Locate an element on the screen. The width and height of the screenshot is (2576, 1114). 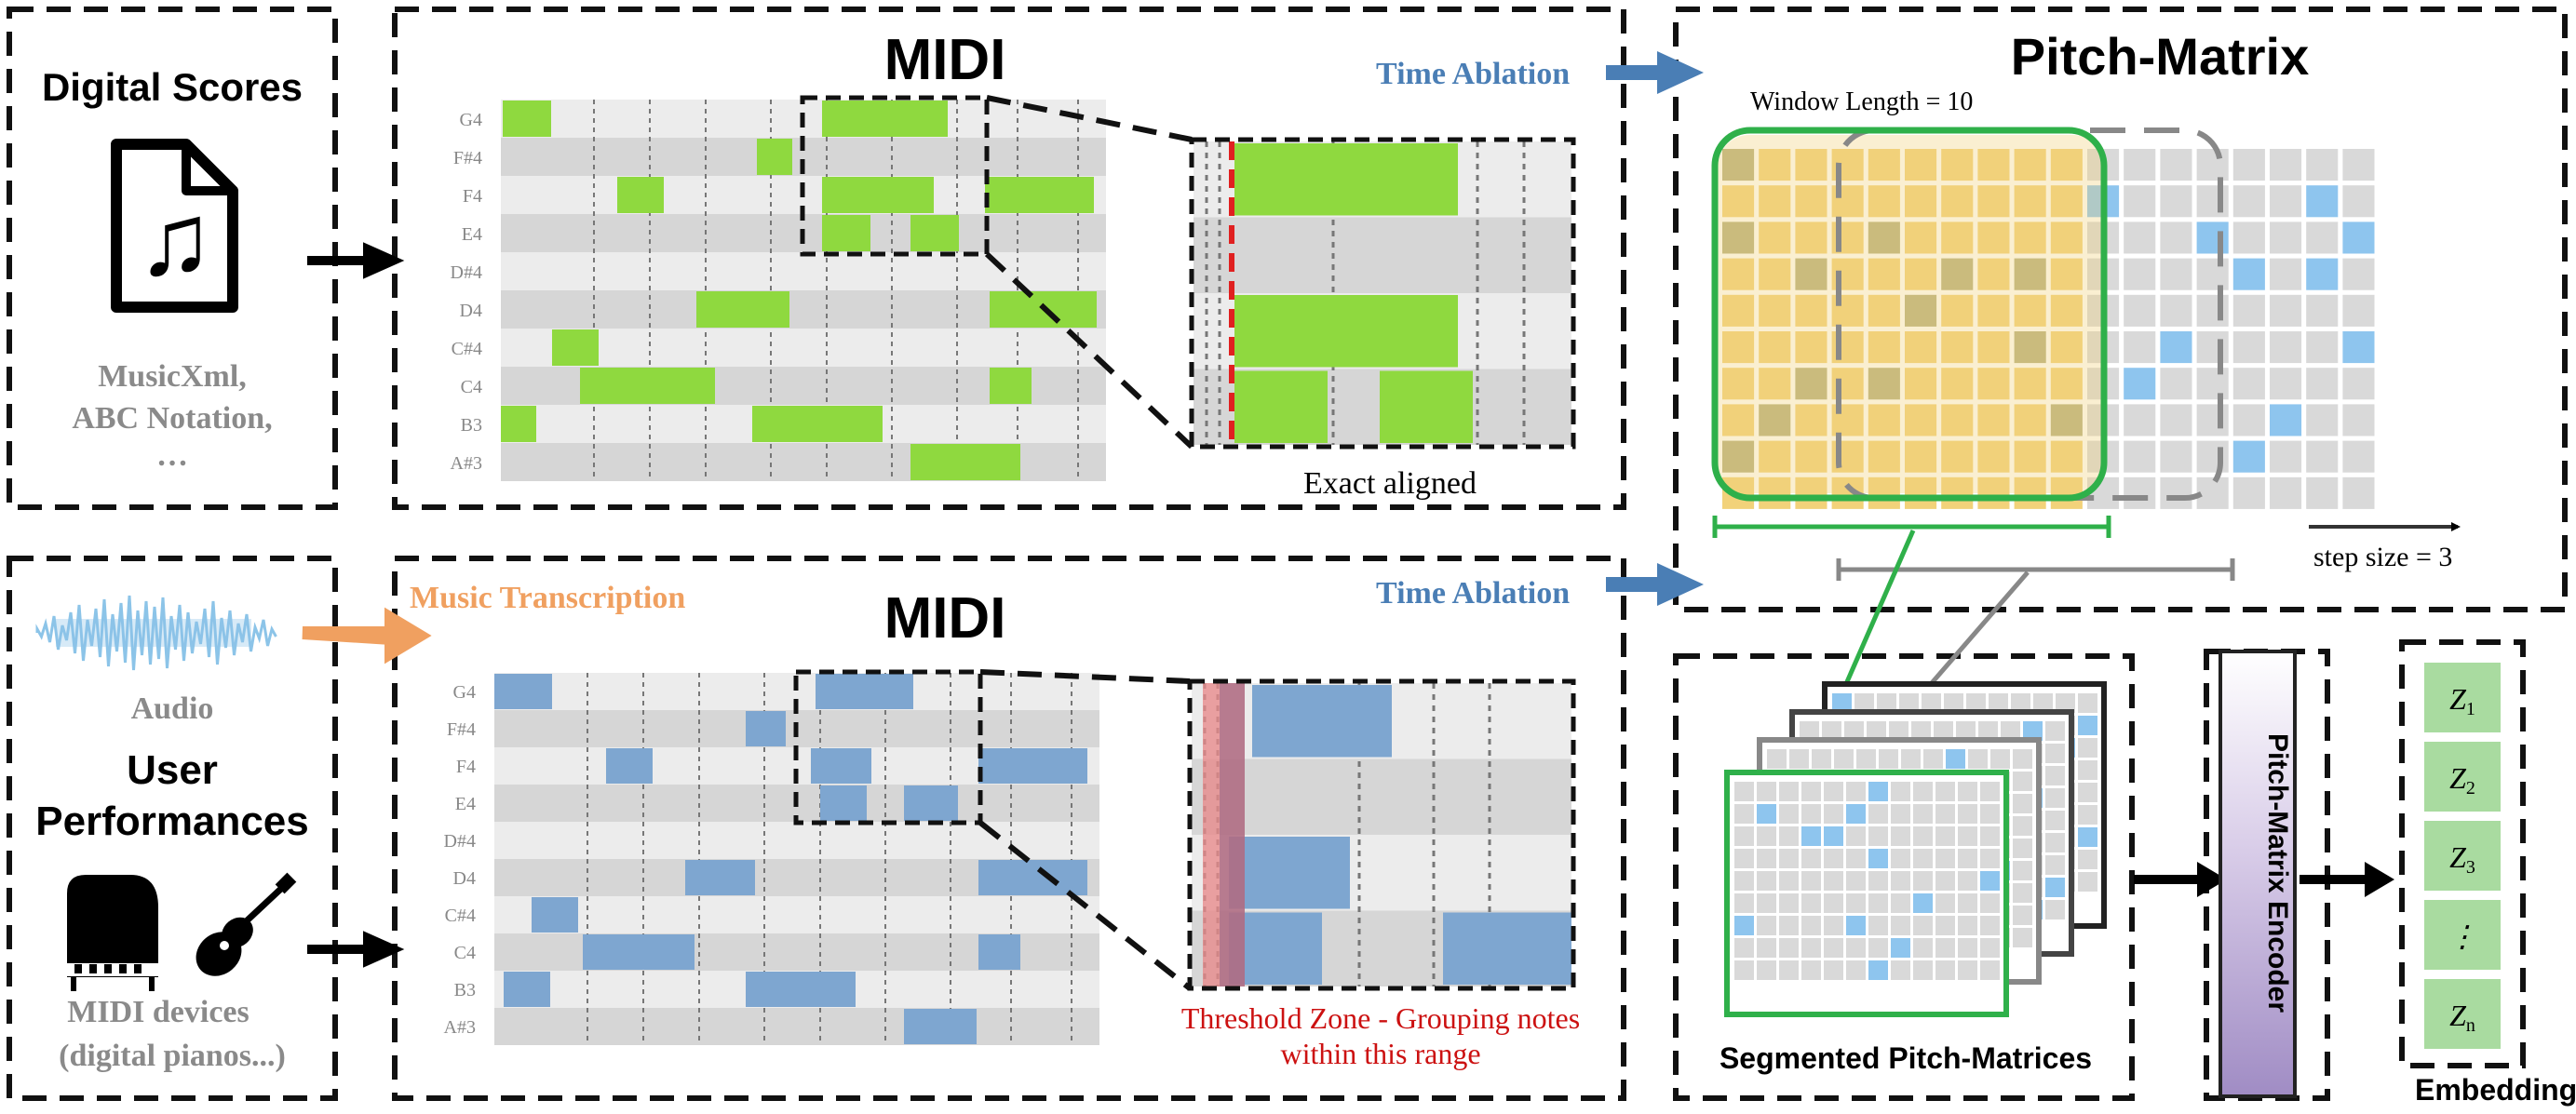
embeddings-label: Embeddings is located at coordinates (2495, 1090).